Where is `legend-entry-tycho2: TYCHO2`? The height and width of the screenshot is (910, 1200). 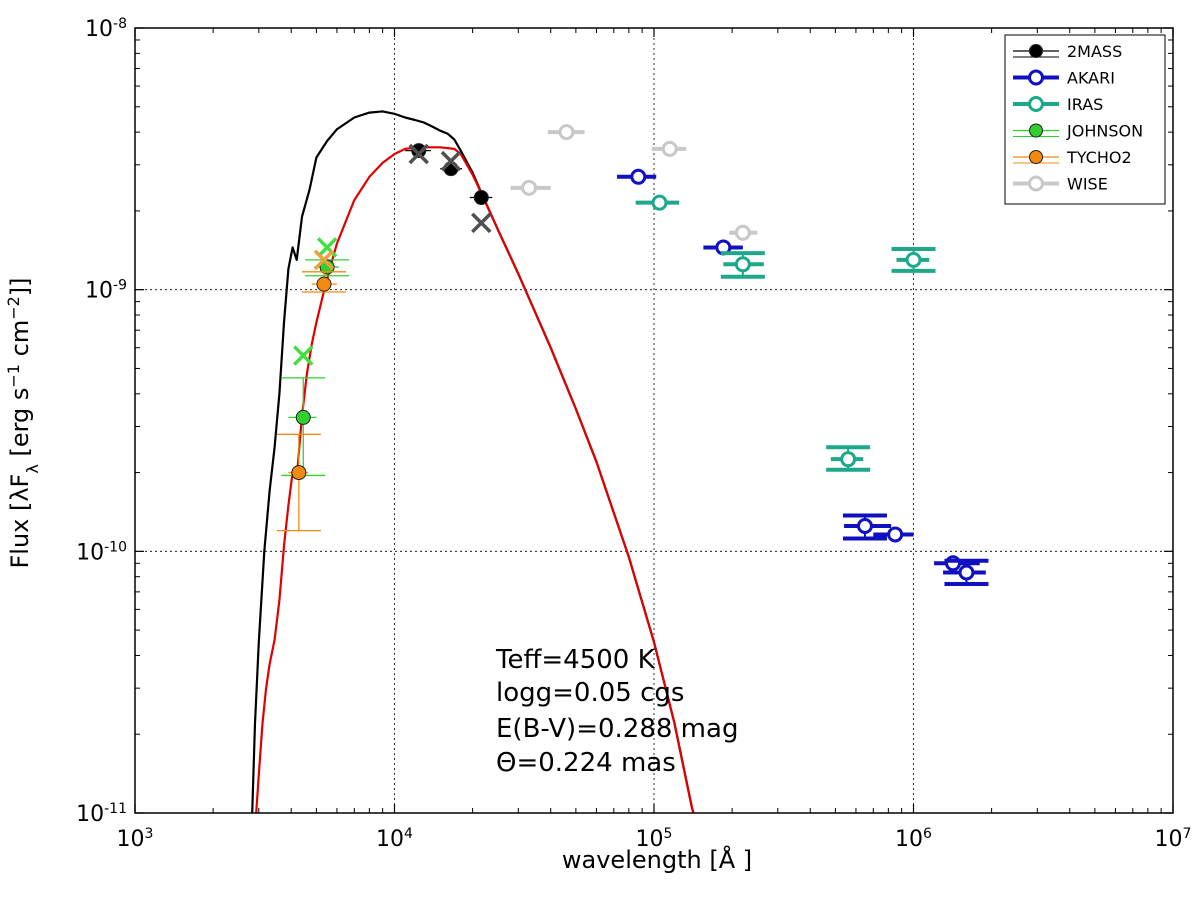
legend-entry-tycho2: TYCHO2 is located at coordinates (1072, 157).